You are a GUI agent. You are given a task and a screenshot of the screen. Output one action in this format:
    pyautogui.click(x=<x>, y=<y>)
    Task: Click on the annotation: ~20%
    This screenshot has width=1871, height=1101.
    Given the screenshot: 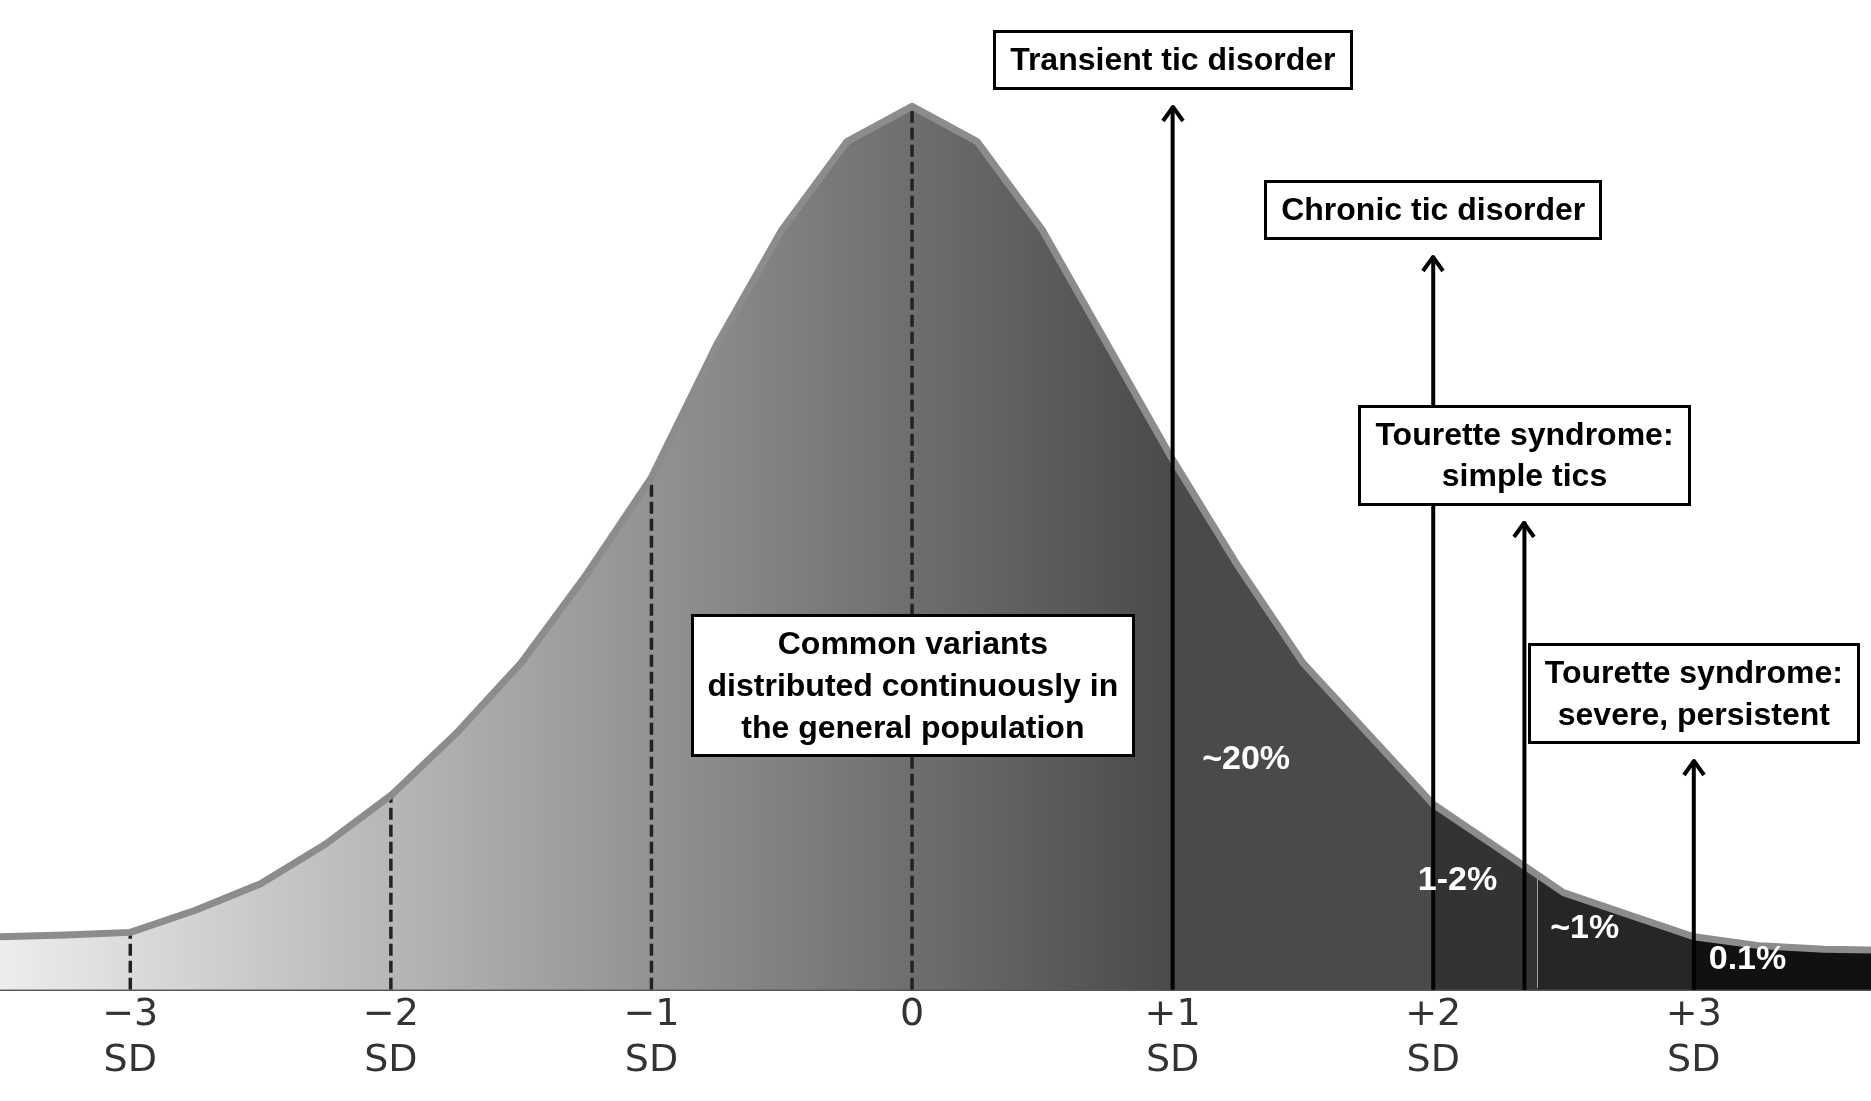 What is the action you would take?
    pyautogui.click(x=1246, y=757)
    